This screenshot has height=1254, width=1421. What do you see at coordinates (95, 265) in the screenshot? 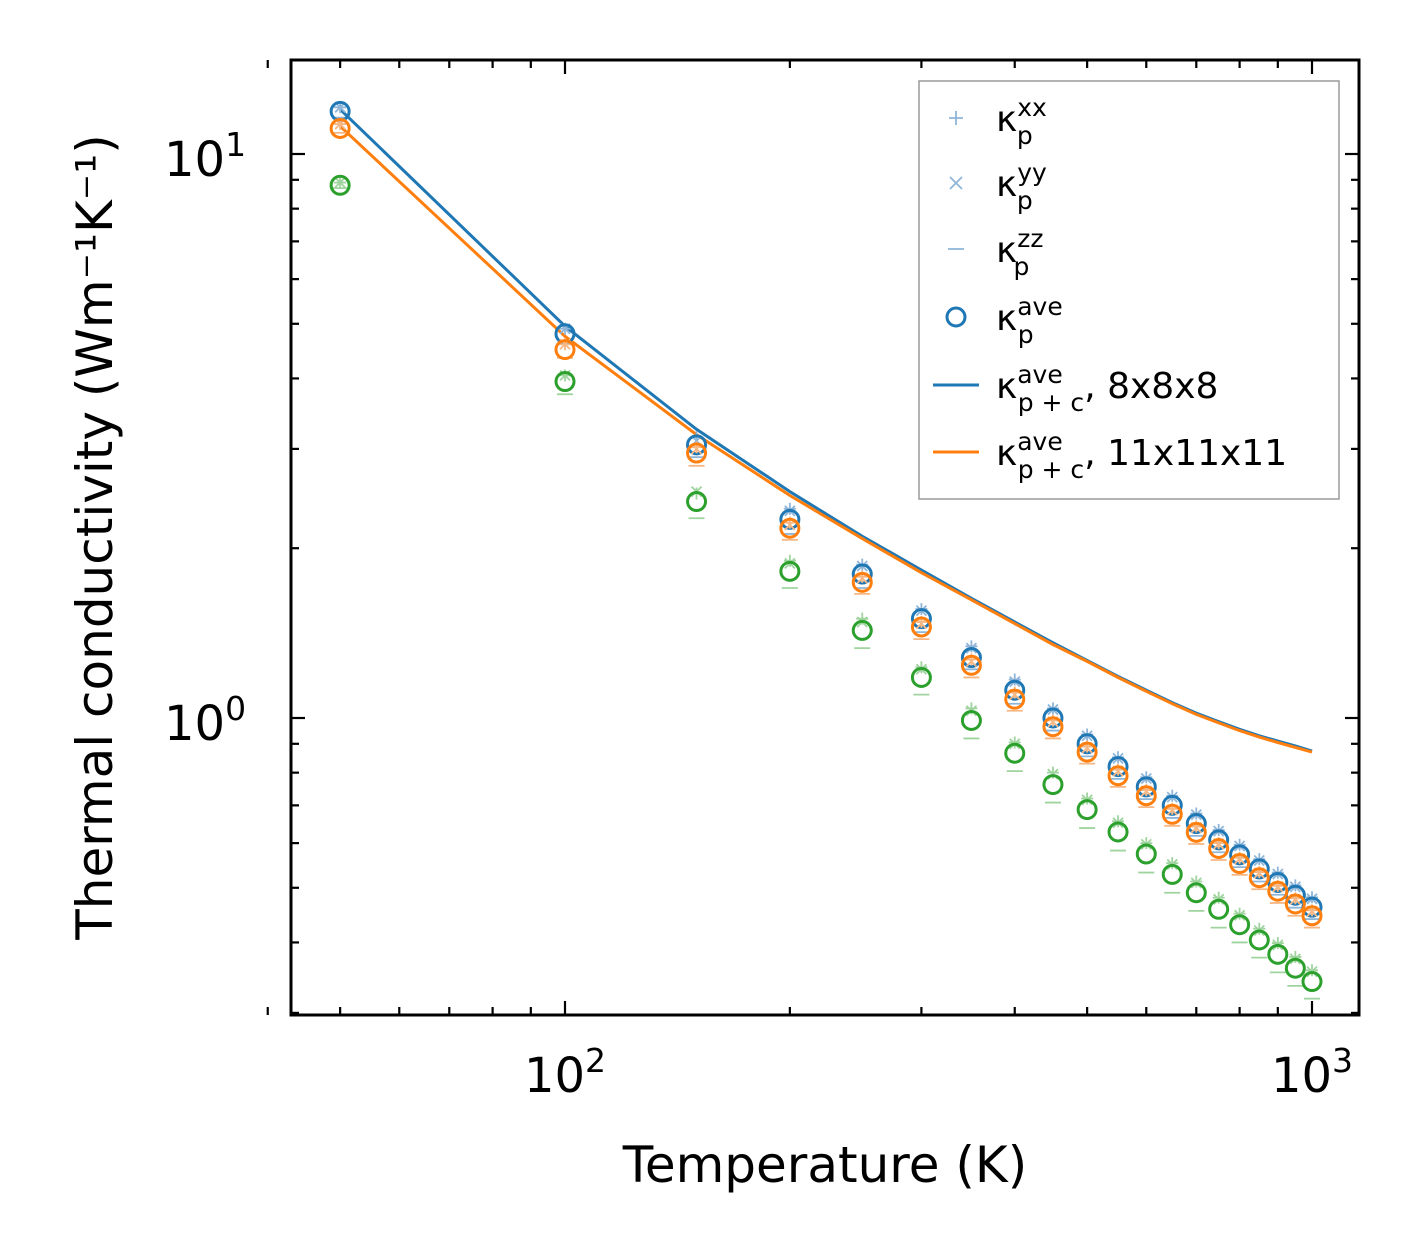
I see `y-axis-label-units: (Wm⁻¹K⁻¹)` at bounding box center [95, 265].